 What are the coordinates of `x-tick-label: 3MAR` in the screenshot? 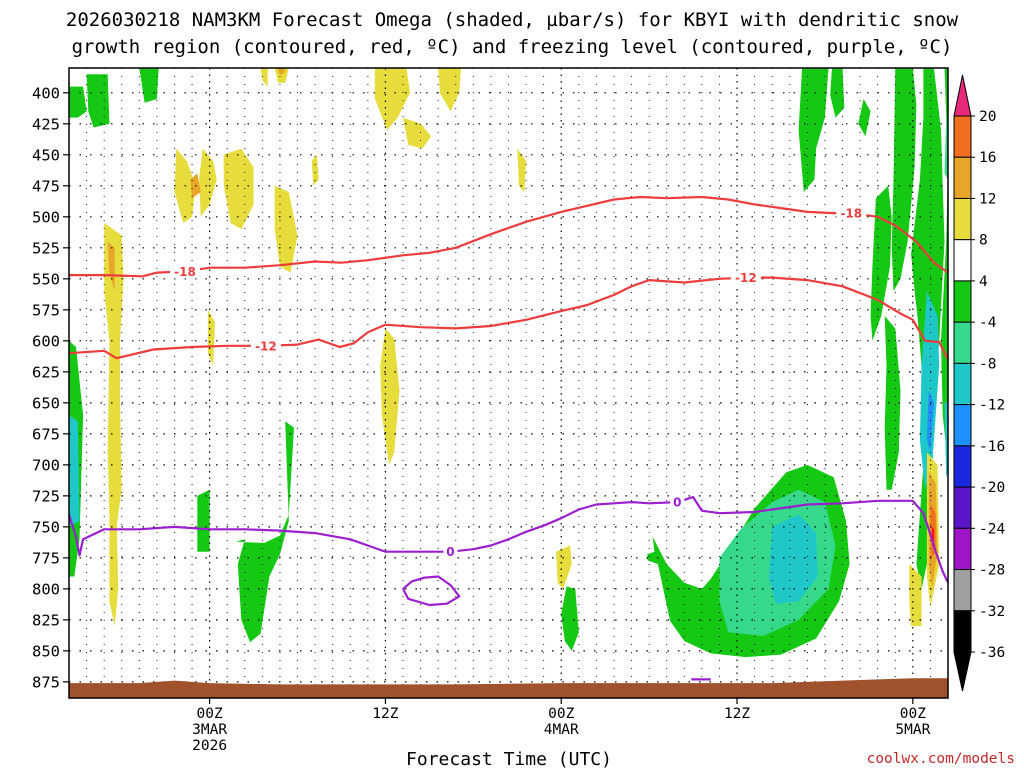 It's located at (209, 730).